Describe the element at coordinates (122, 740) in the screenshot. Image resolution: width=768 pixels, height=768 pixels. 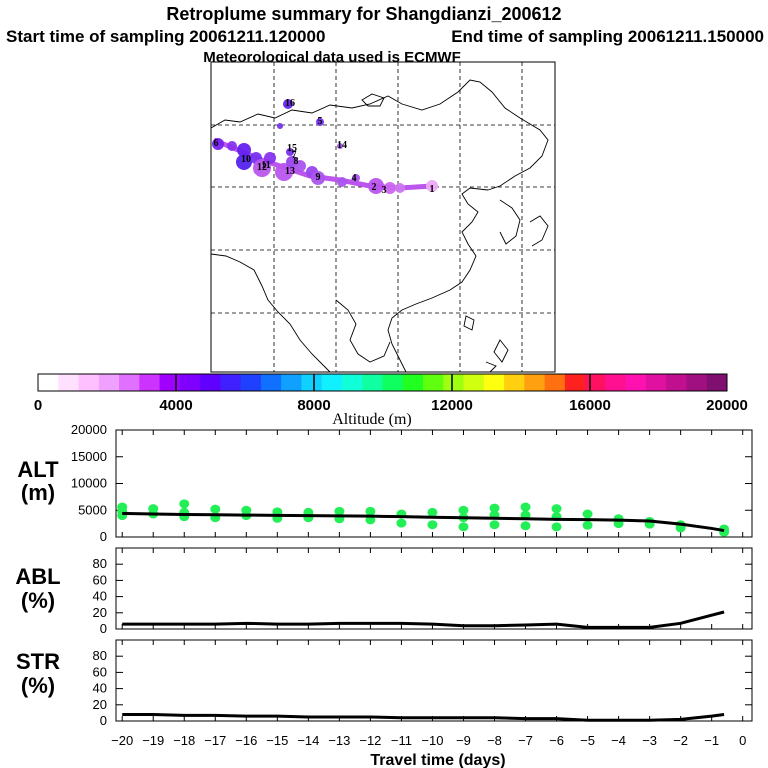
I see `x-tick-label: −20` at that location.